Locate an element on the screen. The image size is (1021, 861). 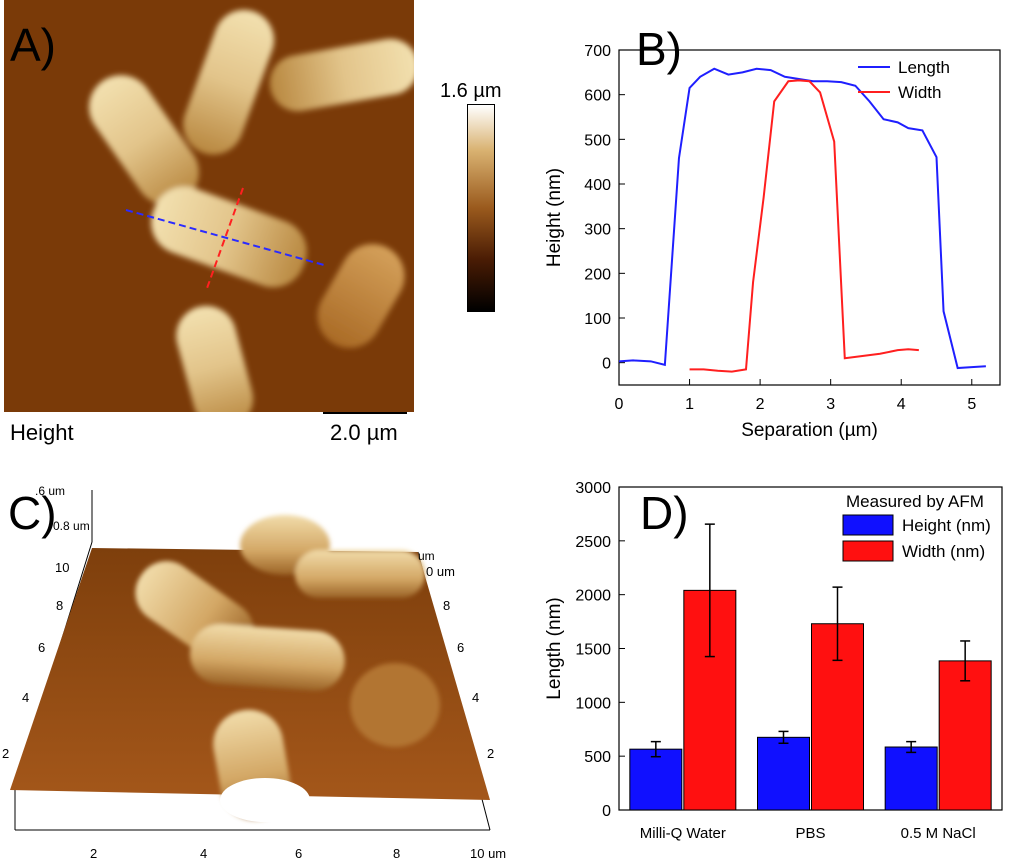
x-tick-label: 2 is located at coordinates (760, 404).